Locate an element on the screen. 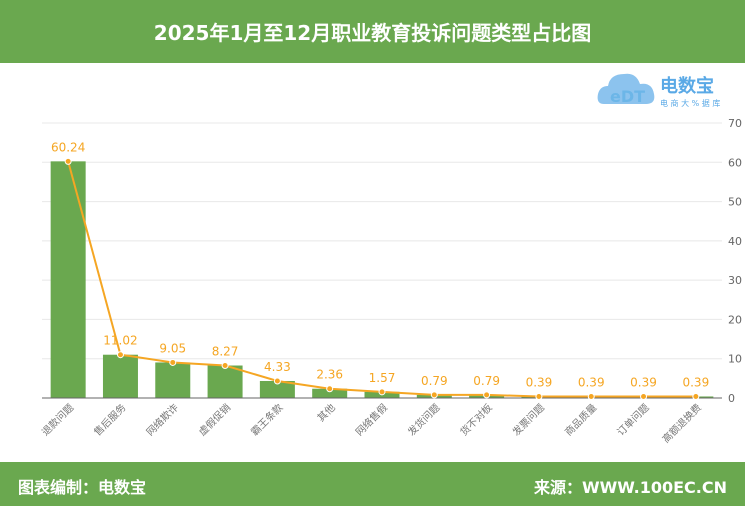 This screenshot has width=745, height=506. svg-text: eDT is located at coordinates (627, 96).